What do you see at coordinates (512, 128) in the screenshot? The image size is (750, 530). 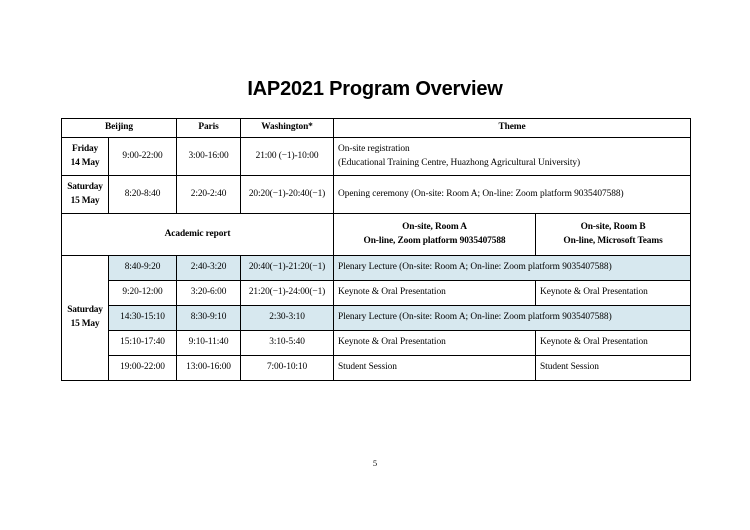 I see `column-header-theme: Theme` at bounding box center [512, 128].